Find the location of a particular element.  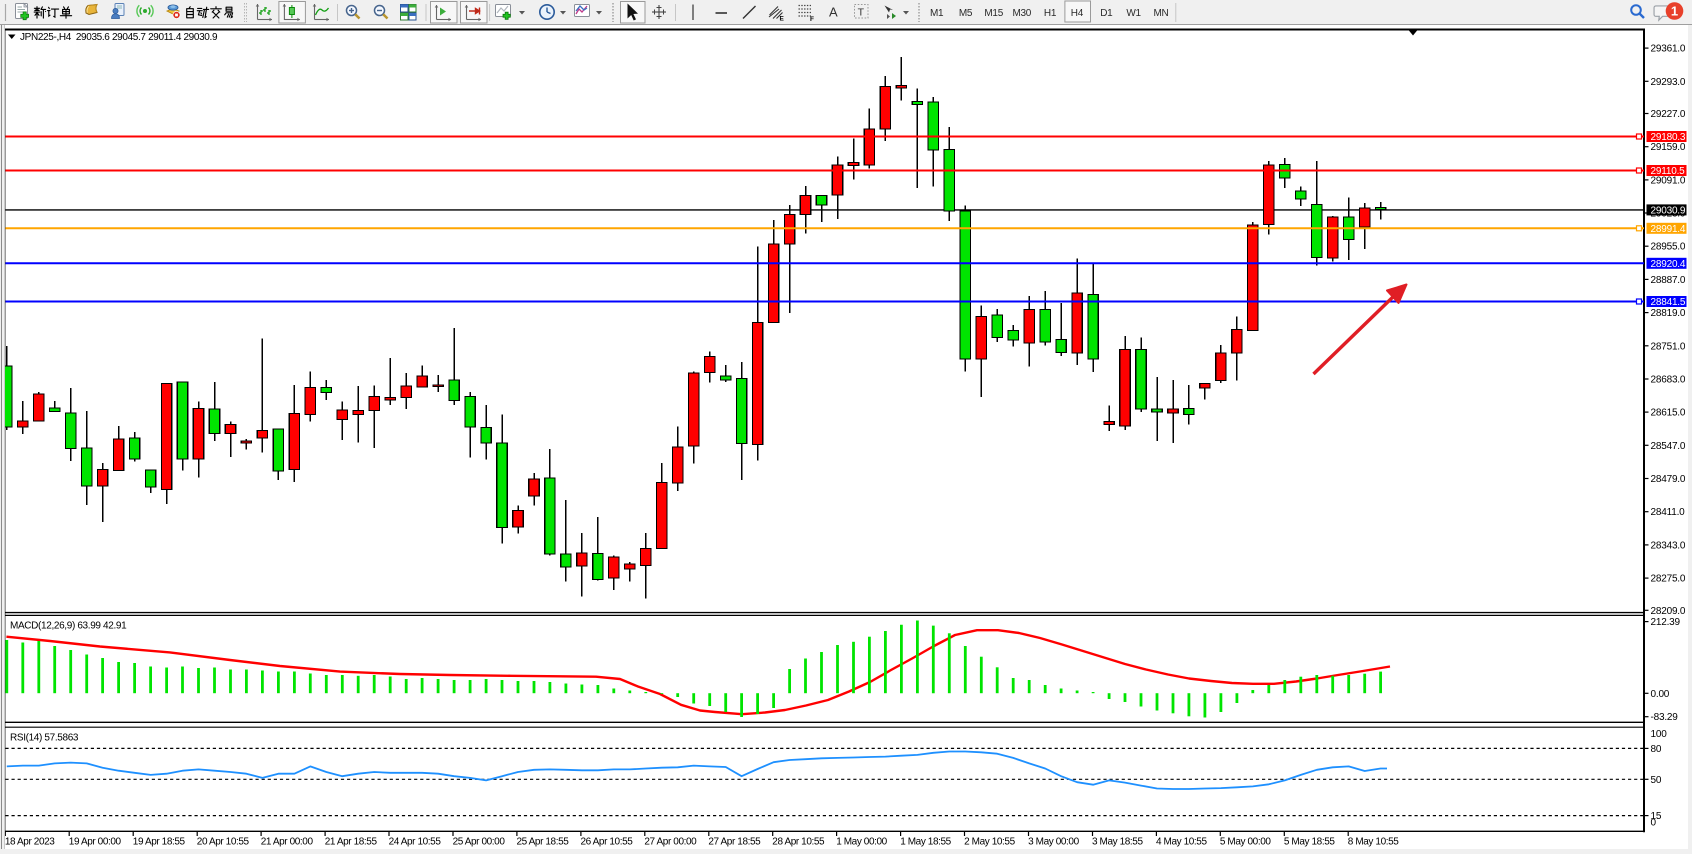

svg-text: T is located at coordinates (861, 13).